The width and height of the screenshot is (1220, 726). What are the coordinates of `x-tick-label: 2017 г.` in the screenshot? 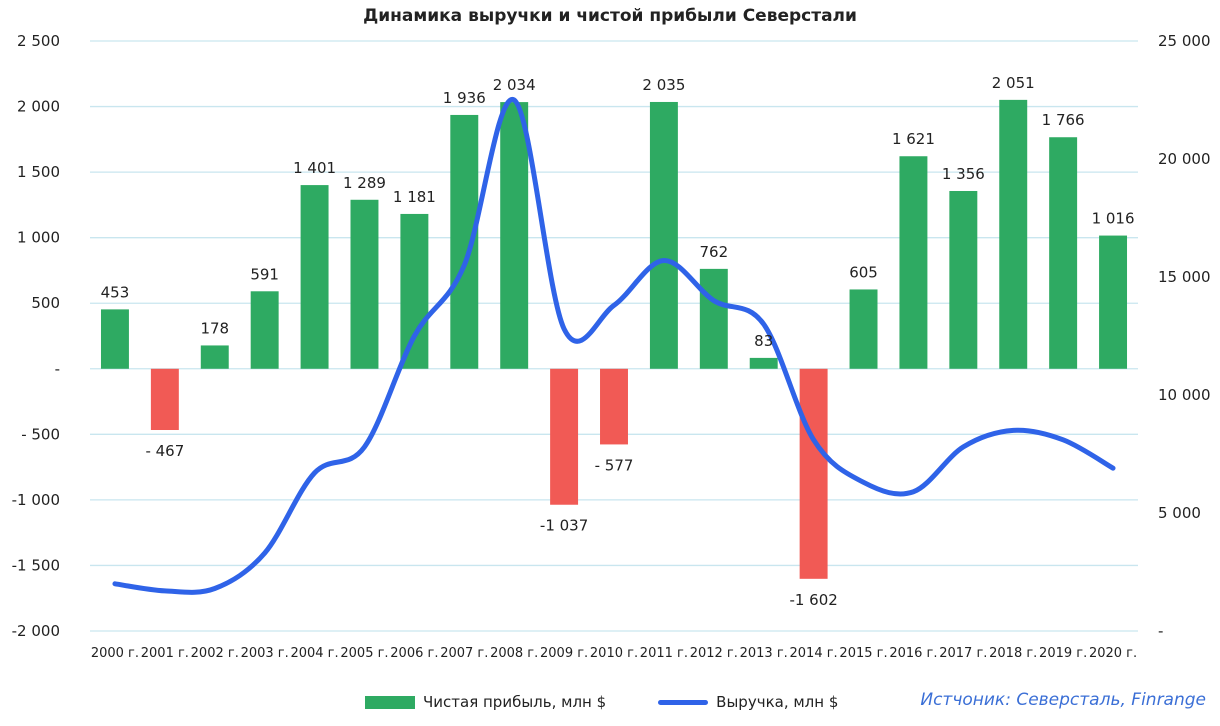 It's located at (963, 653).